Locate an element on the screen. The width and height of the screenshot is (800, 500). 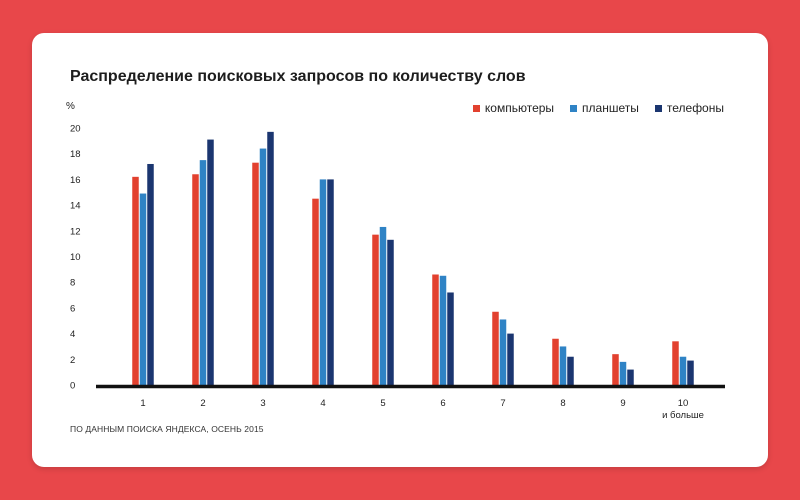
x-tick-label: 5 is located at coordinates (382, 403).